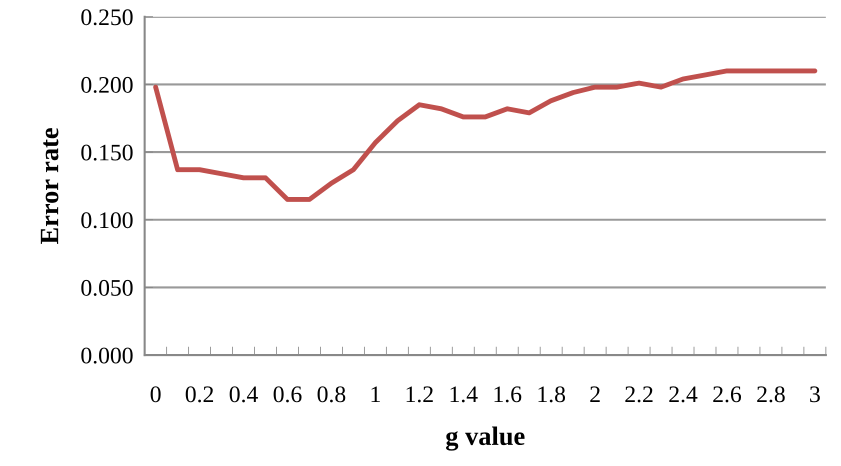  I want to click on x-tick-label: 3, so click(815, 394).